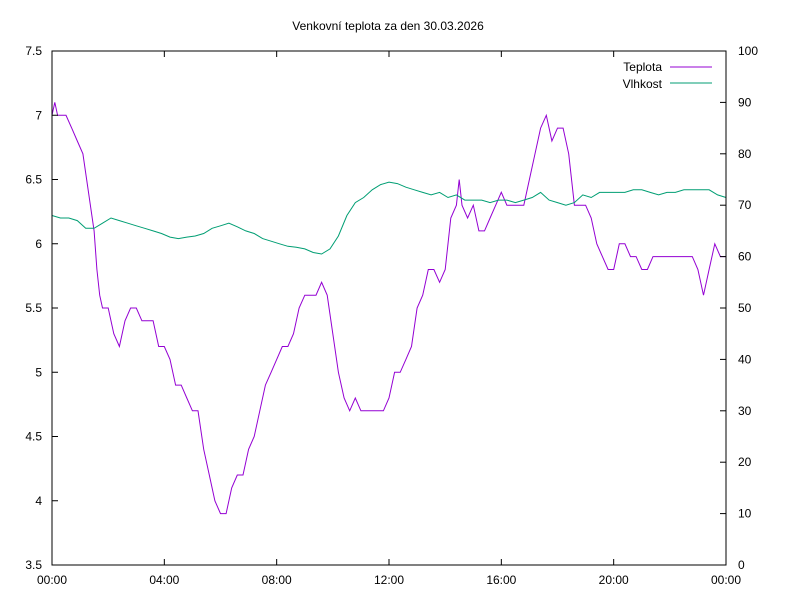 The width and height of the screenshot is (800, 600). What do you see at coordinates (745, 514) in the screenshot?
I see `y2-tick-label: 10` at bounding box center [745, 514].